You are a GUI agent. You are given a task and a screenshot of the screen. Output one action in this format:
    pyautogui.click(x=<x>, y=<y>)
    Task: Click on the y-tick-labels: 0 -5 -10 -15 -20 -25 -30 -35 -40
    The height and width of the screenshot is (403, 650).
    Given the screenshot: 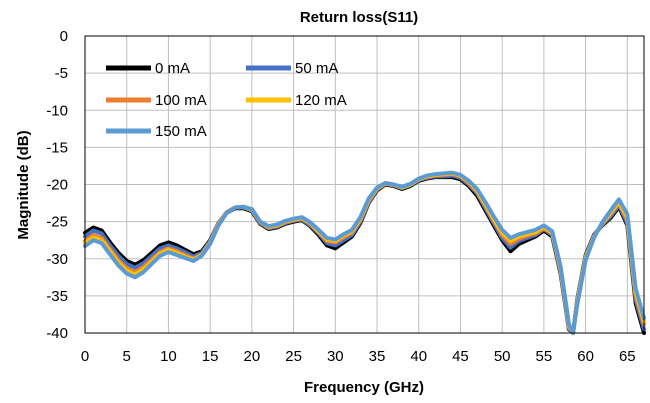 What is the action you would take?
    pyautogui.click(x=57, y=185)
    